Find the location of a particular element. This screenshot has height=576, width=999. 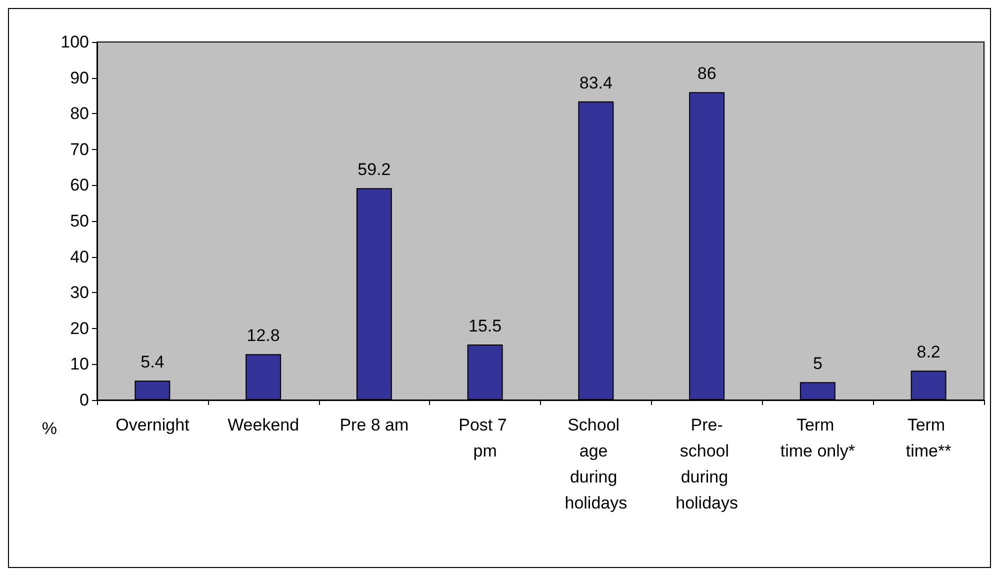

y-tick-label: 100 is located at coordinates (74, 42).